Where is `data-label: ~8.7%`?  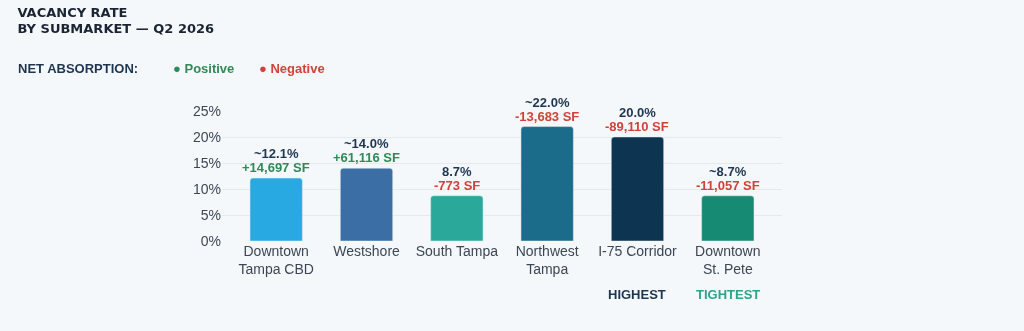
data-label: ~8.7% is located at coordinates (728, 171).